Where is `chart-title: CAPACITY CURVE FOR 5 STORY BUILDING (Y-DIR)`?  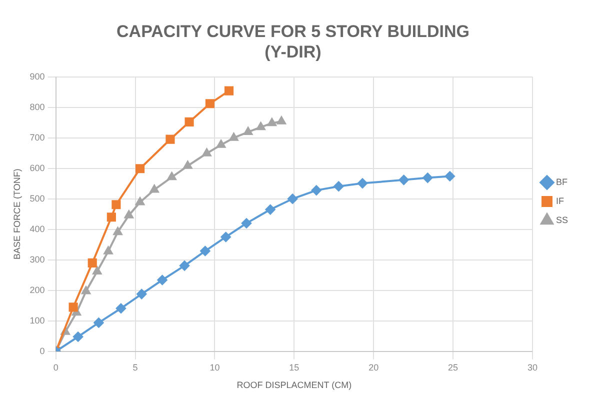 chart-title: CAPACITY CURVE FOR 5 STORY BUILDING (Y-DIR) is located at coordinates (293, 42).